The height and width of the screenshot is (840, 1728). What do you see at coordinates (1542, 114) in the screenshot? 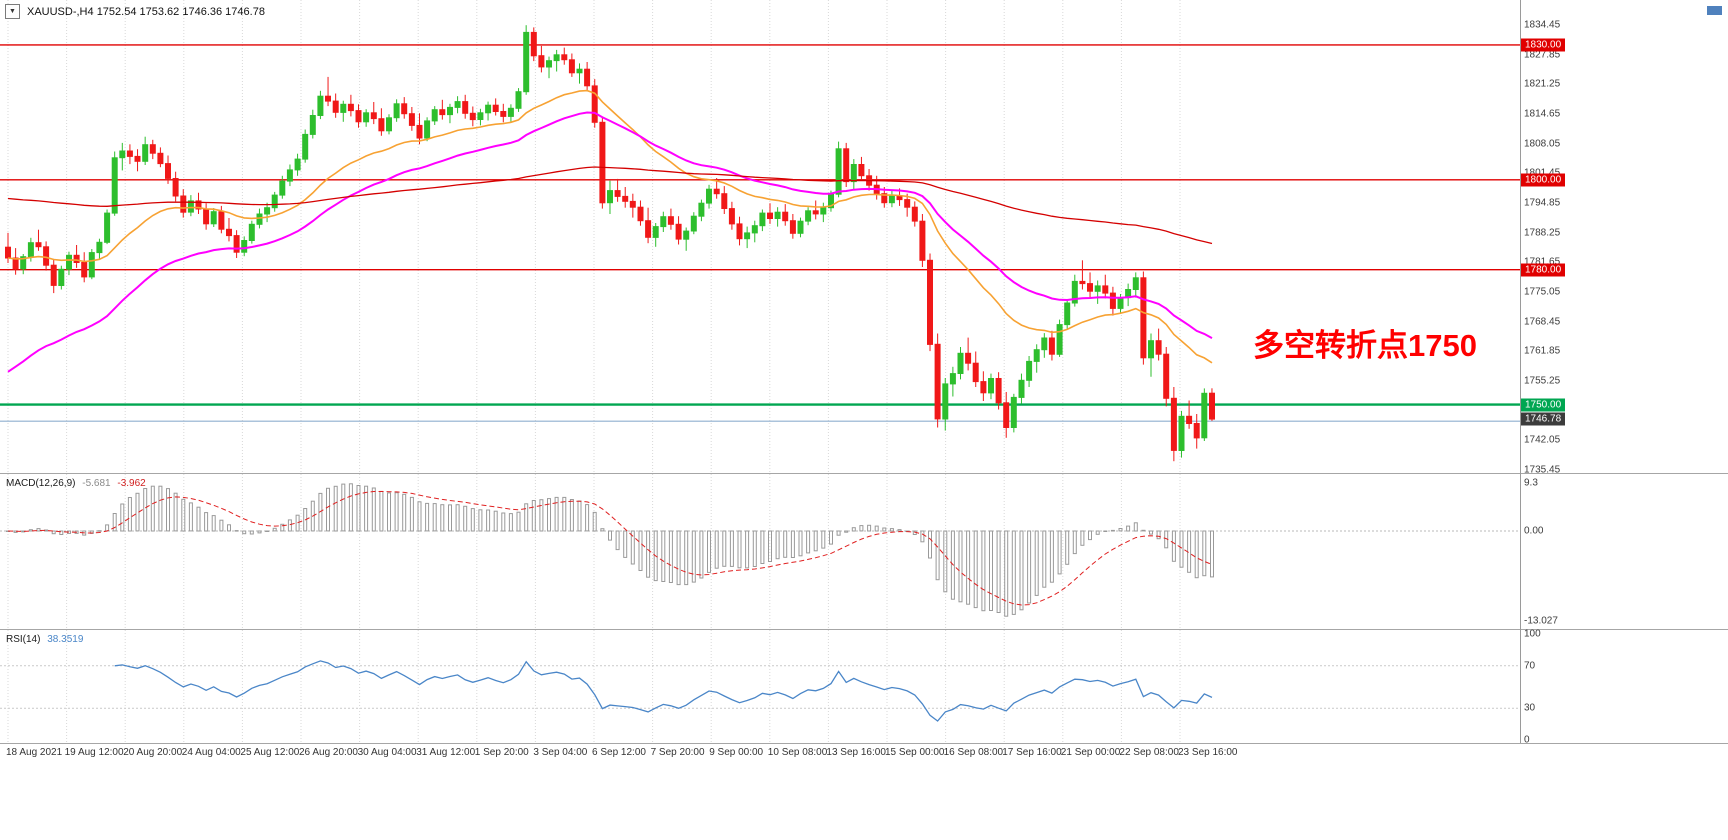
I see `price-tick-label: 1814.65` at bounding box center [1542, 114].